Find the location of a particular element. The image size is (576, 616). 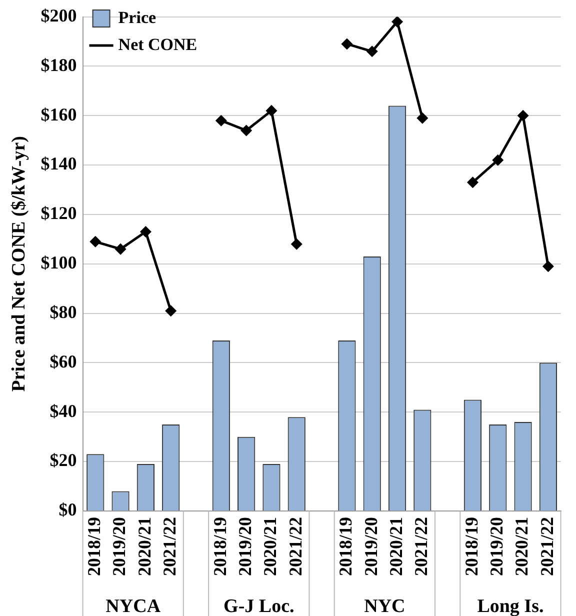

y-tick-label: $40 is located at coordinates (63, 410).